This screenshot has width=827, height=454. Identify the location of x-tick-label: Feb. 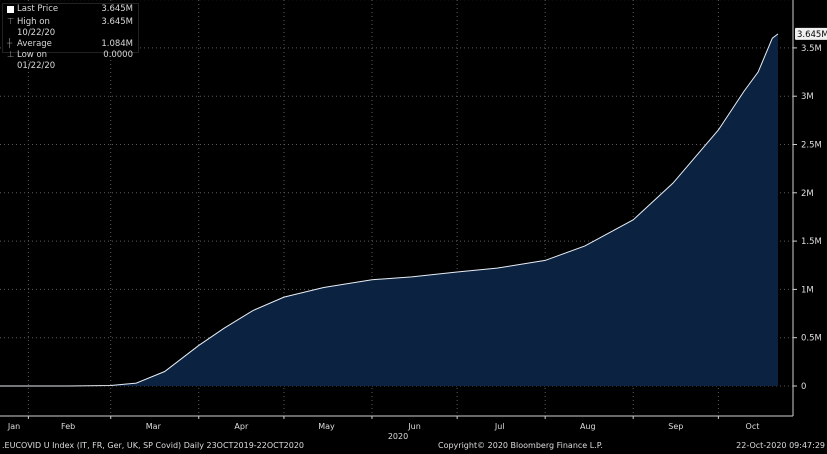
(68, 426).